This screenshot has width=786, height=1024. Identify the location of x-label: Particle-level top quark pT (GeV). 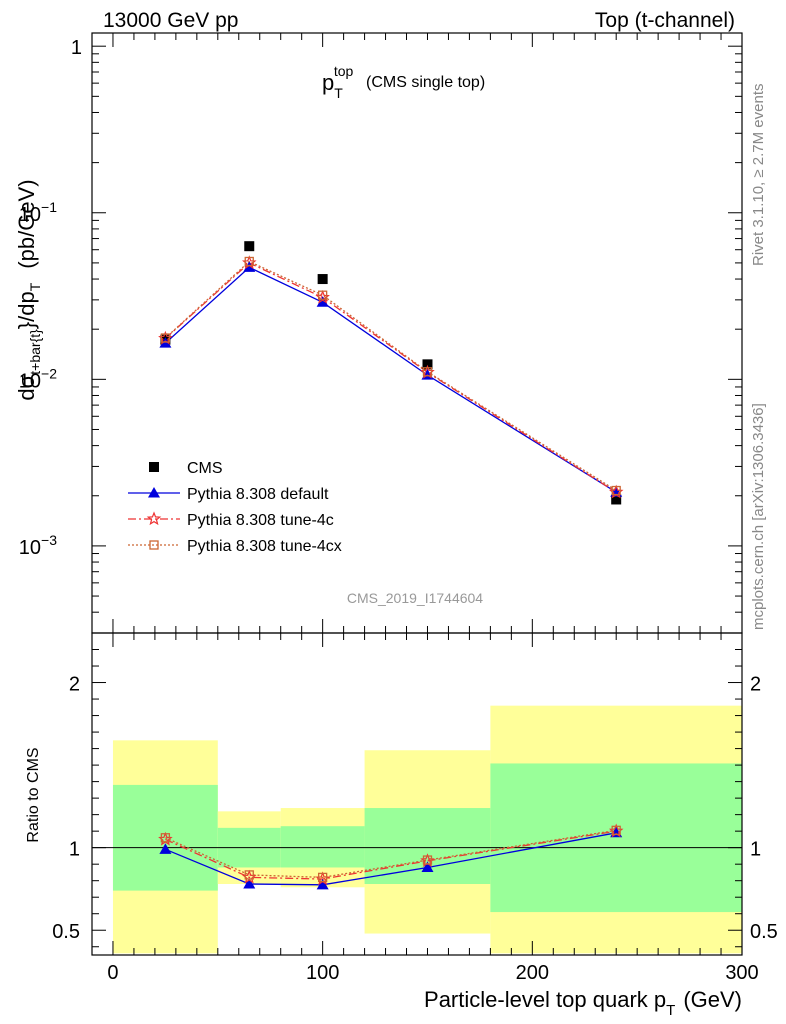
(583, 1003).